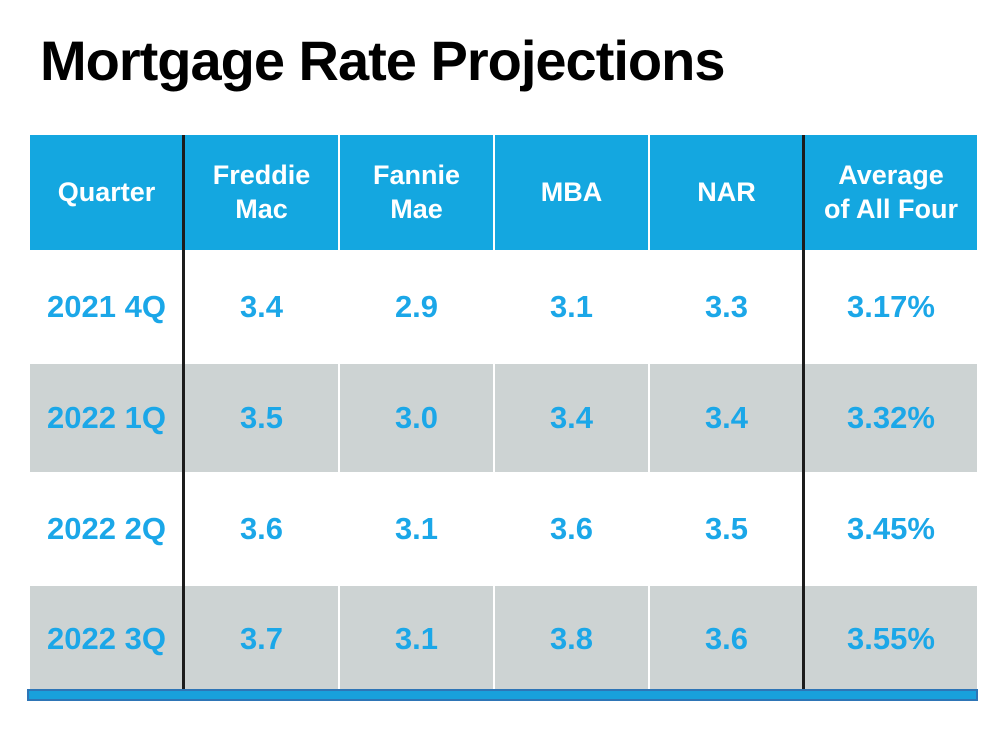 This screenshot has width=1000, height=750. What do you see at coordinates (502, 695) in the screenshot?
I see `bottom-accent-bar` at bounding box center [502, 695].